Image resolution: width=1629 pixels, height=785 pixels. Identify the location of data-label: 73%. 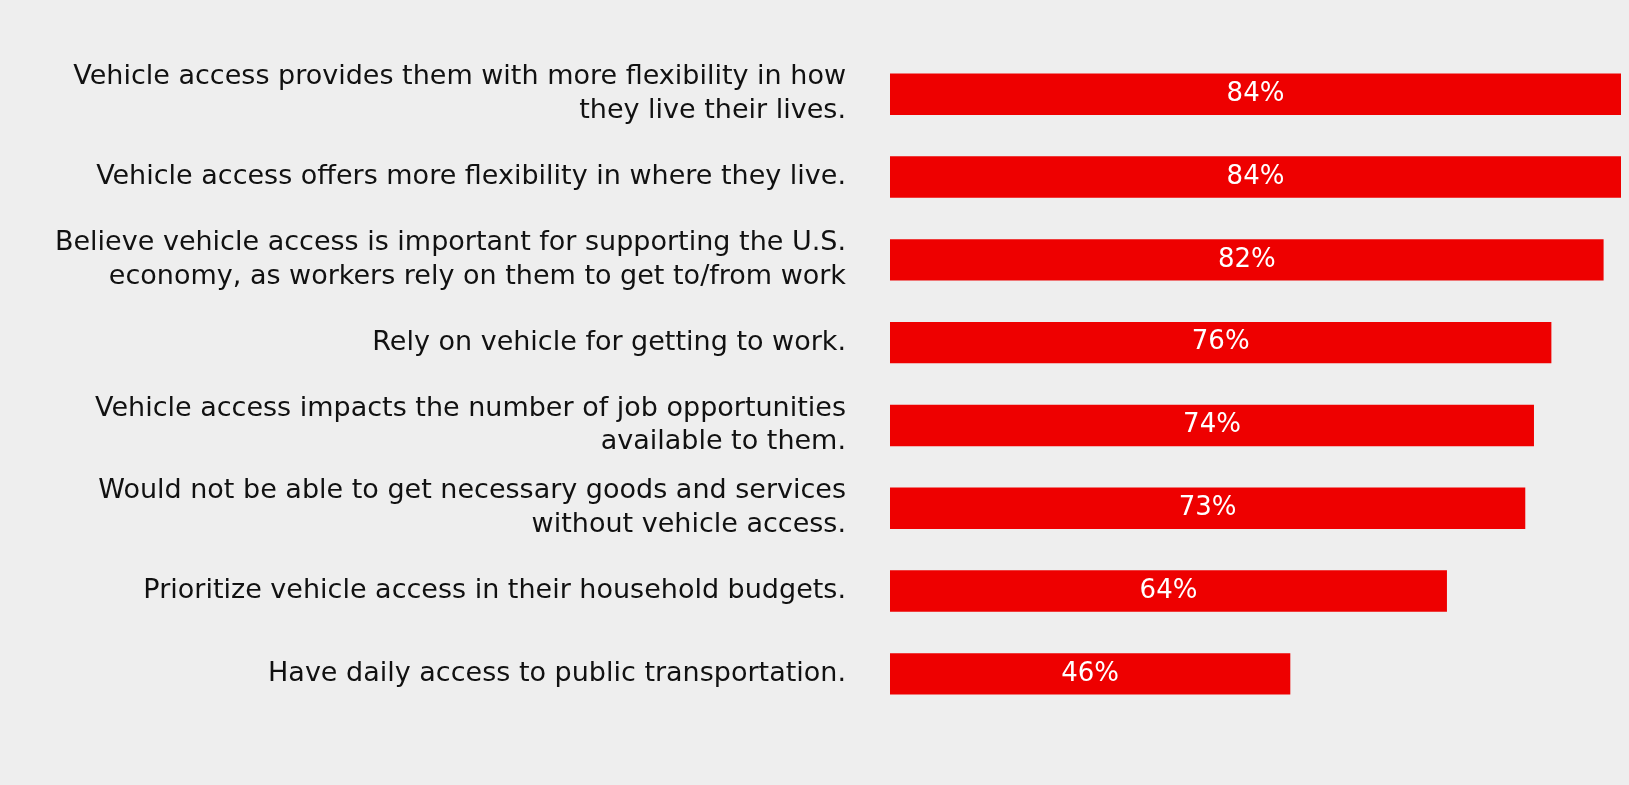
(1207, 506).